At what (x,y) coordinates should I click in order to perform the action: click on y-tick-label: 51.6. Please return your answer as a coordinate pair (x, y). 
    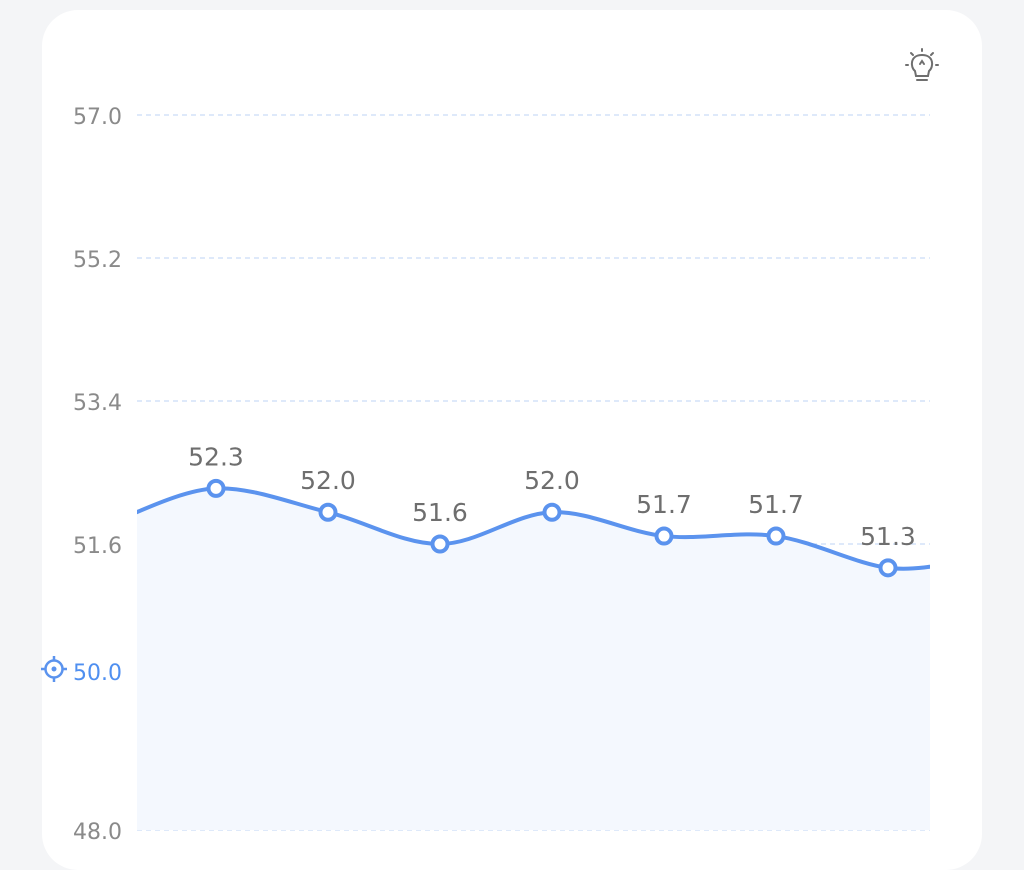
    Looking at the image, I should click on (97, 546).